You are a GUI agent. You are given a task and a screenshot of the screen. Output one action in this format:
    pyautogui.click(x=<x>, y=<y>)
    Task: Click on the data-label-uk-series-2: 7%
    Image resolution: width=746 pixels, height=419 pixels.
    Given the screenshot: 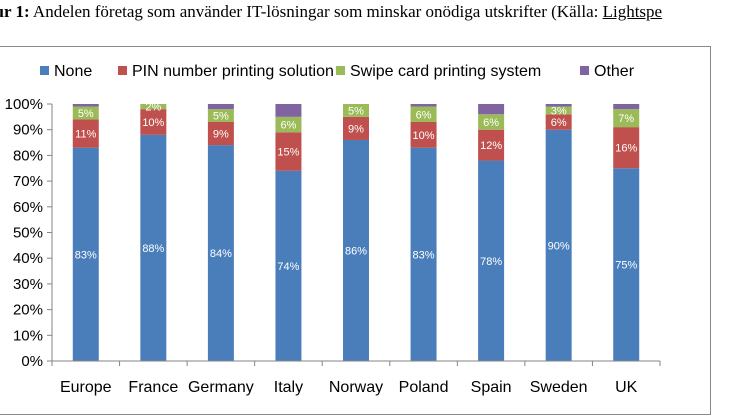 What is the action you would take?
    pyautogui.click(x=626, y=119)
    